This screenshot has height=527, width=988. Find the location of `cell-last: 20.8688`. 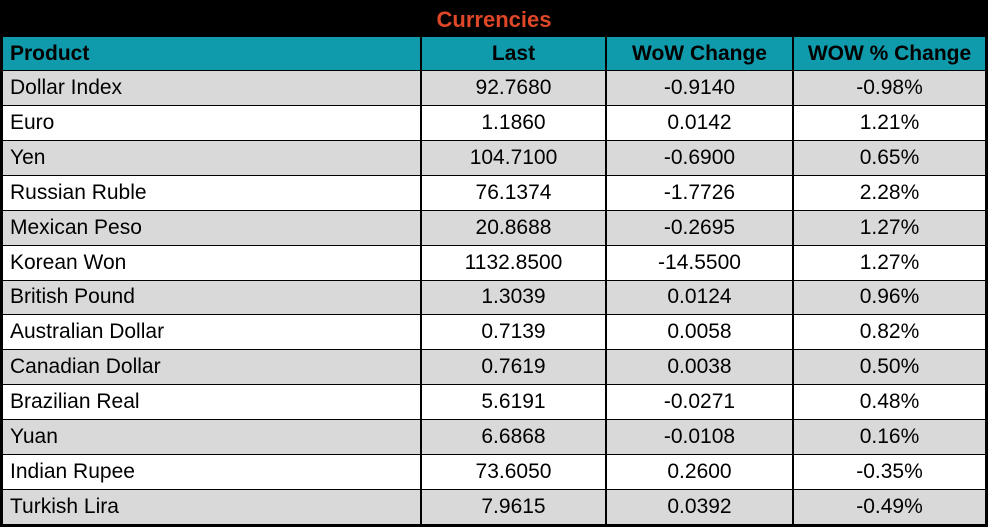

cell-last: 20.8688 is located at coordinates (512, 227).